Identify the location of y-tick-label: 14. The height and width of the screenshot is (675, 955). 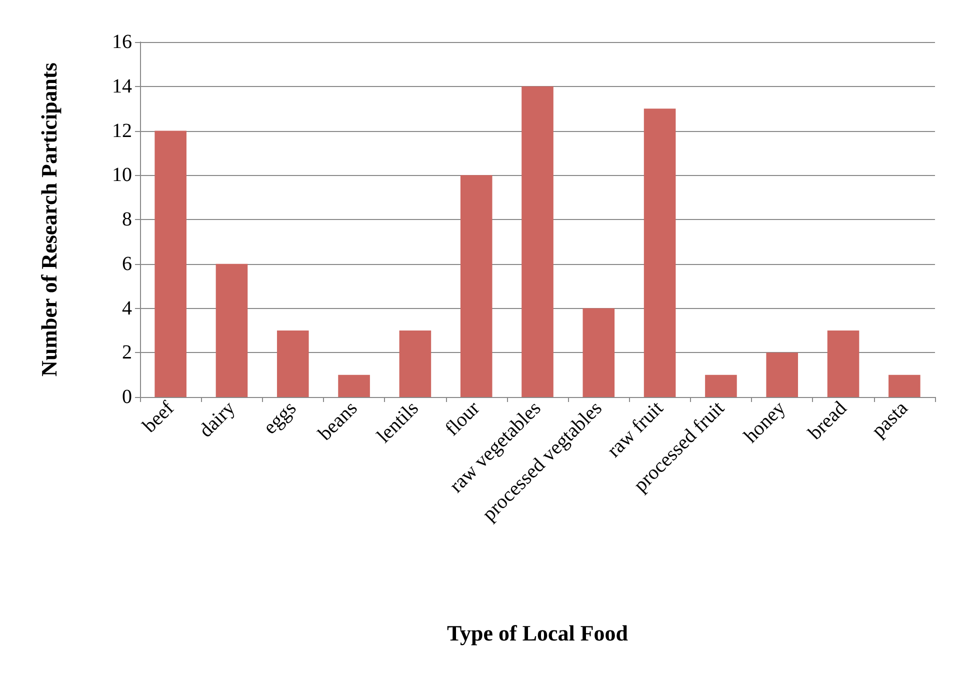
(122, 86).